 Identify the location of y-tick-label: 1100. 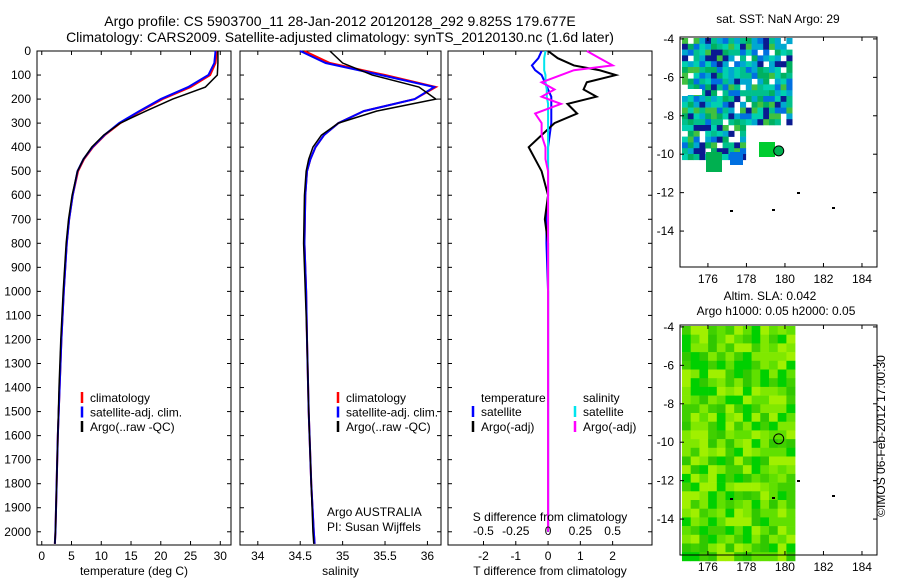
(18, 315).